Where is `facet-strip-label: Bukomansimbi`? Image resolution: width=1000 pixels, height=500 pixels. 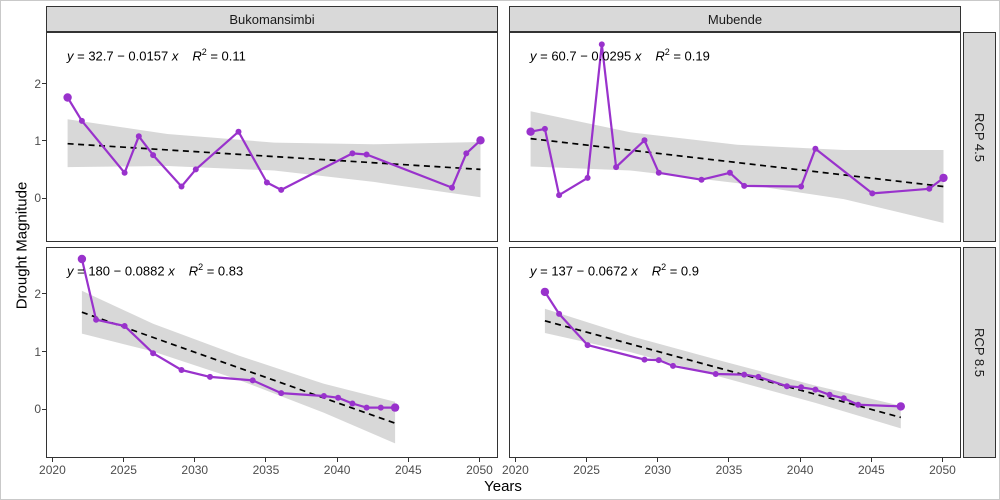
facet-strip-label: Bukomansimbi is located at coordinates (272, 19).